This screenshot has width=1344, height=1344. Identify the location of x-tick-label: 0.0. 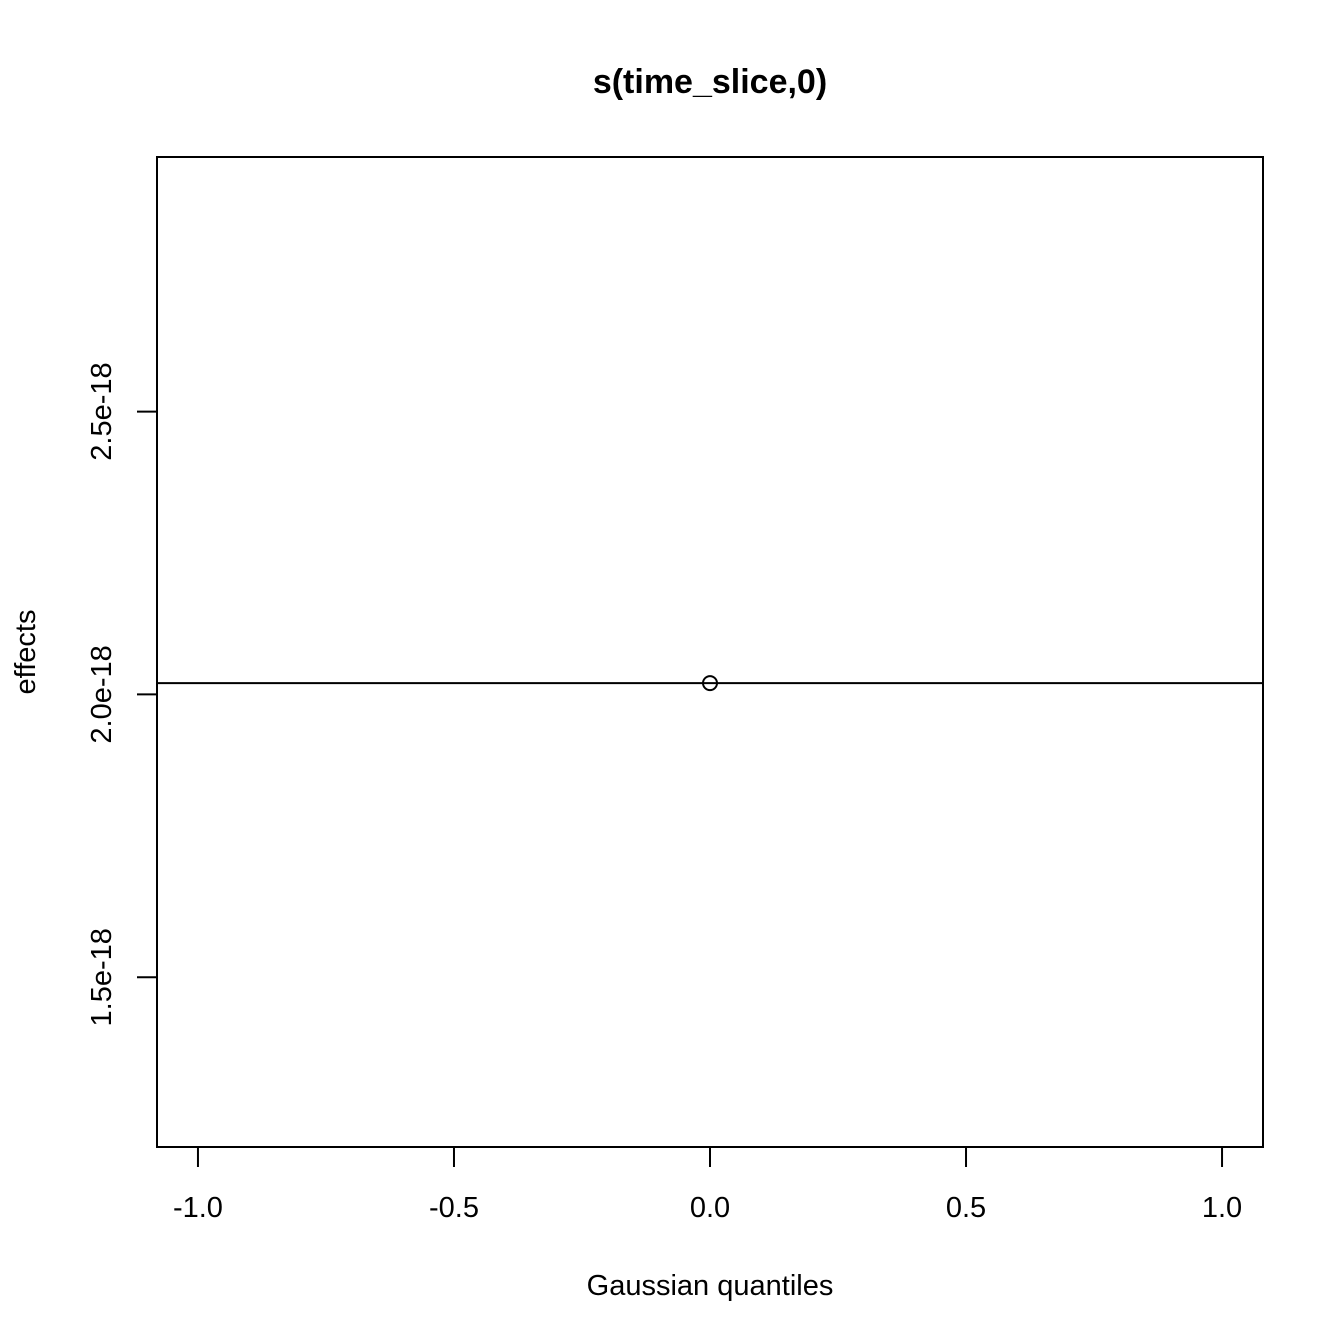
(710, 1208).